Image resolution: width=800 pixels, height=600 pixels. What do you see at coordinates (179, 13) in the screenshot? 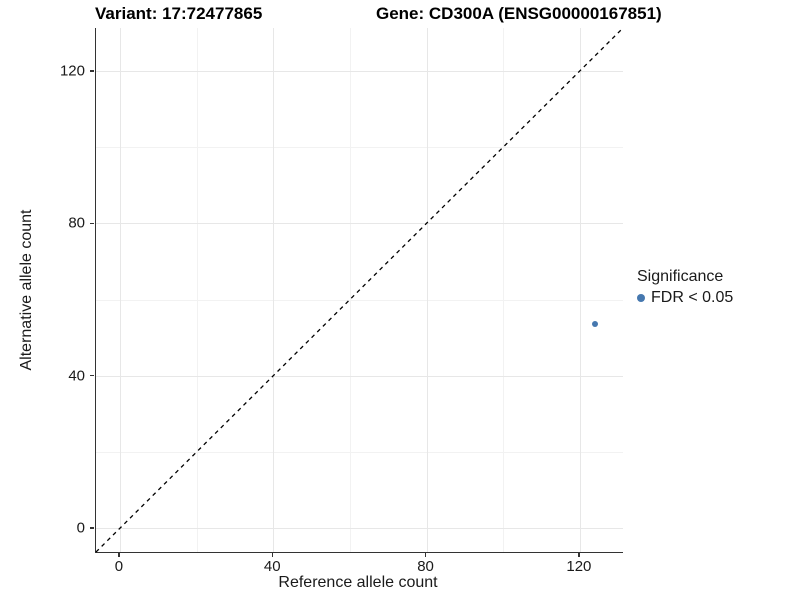
I see `plot-title-variant: Variant: 17:72477865` at bounding box center [179, 13].